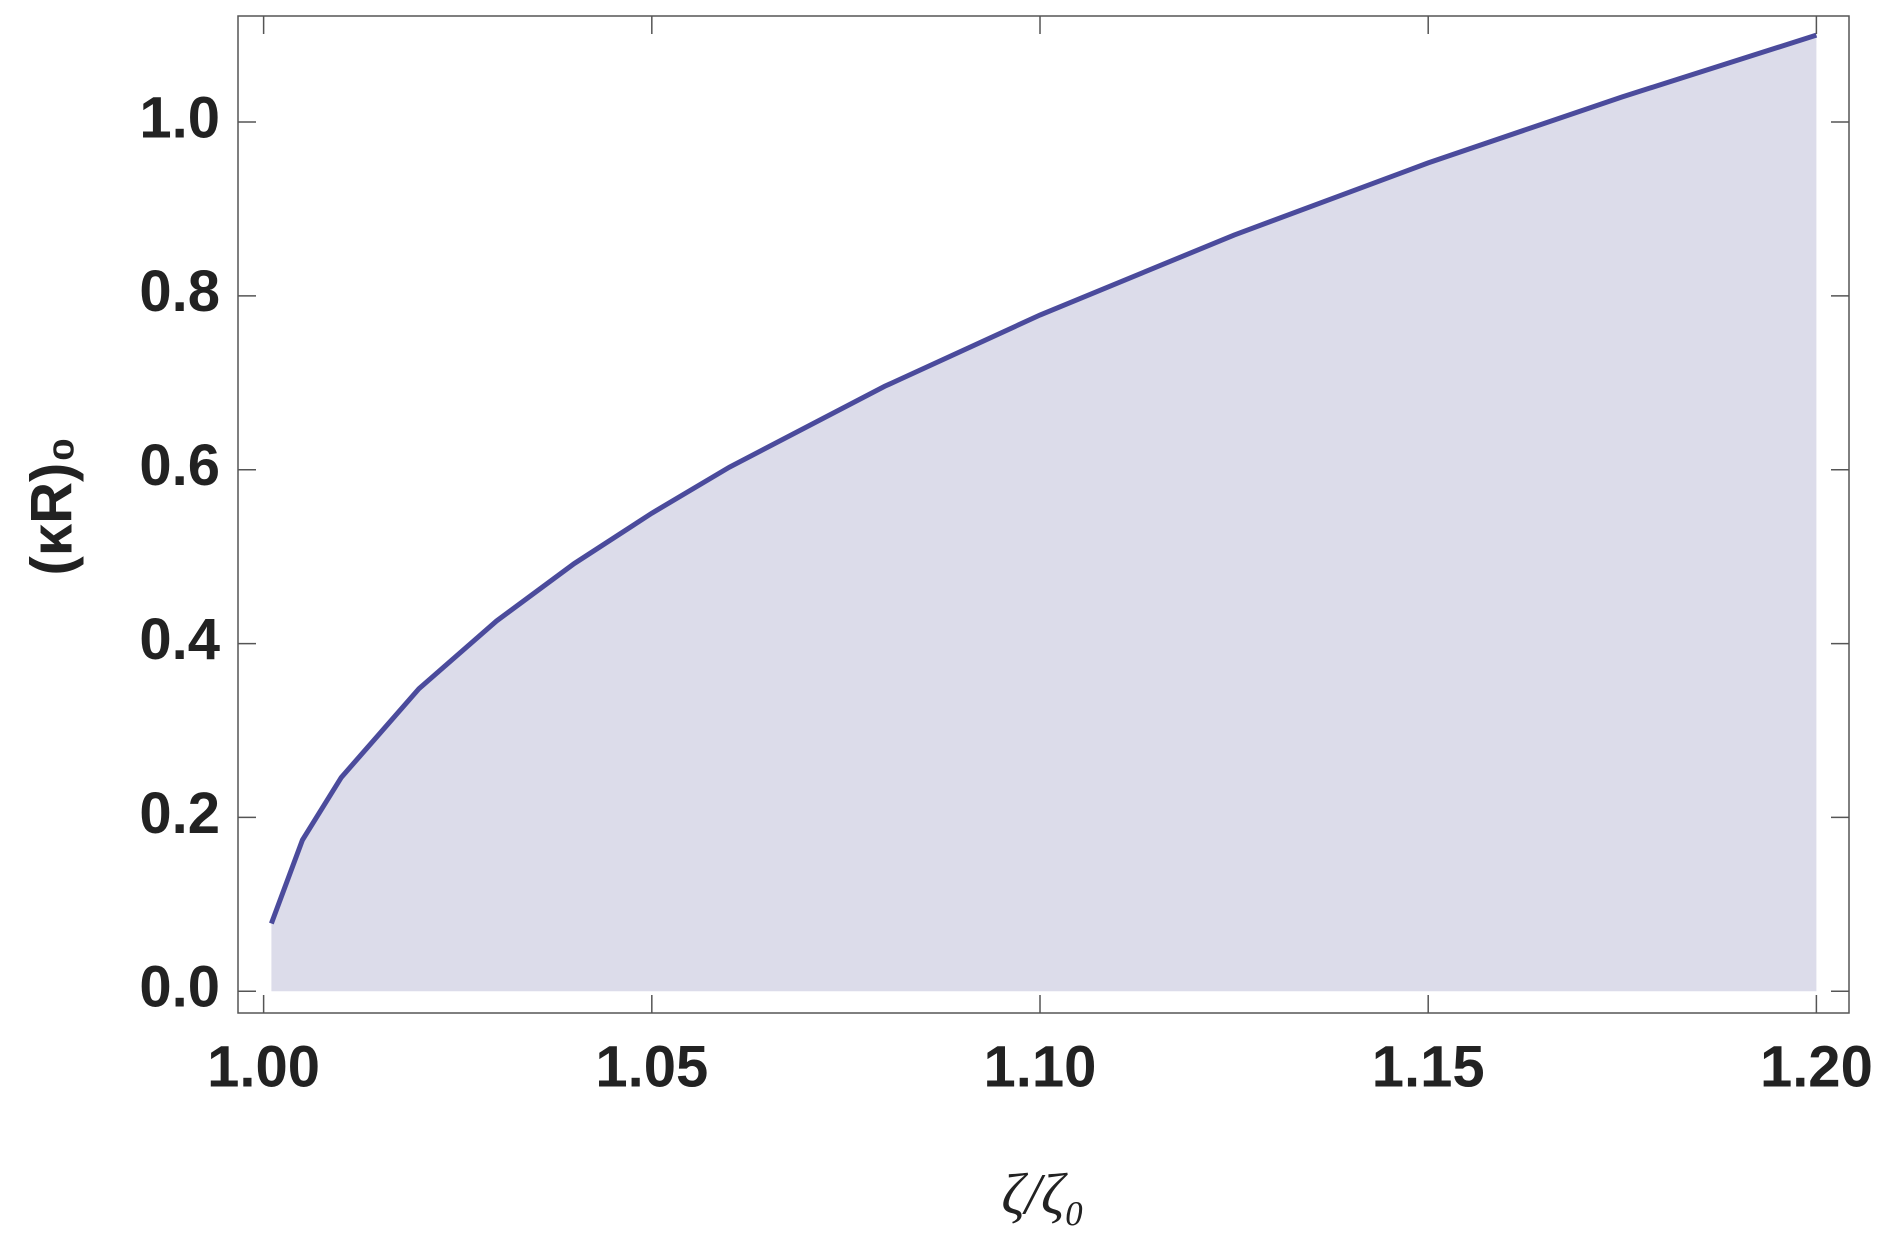 The height and width of the screenshot is (1242, 1885). I want to click on y-tick-label: 0.6, so click(179, 465).